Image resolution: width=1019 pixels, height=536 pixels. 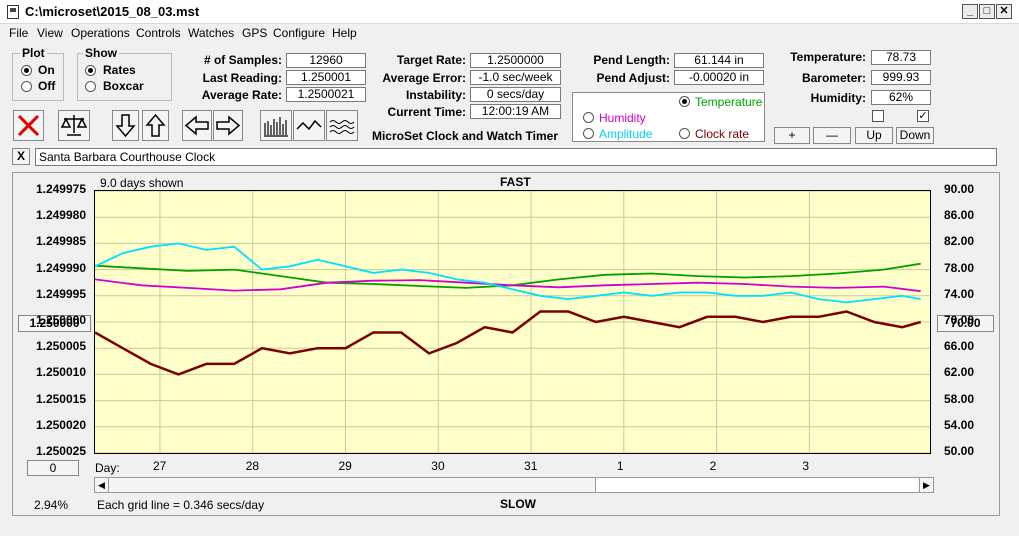 I want to click on amplitude-option-label: Amplitude, so click(x=626, y=134).